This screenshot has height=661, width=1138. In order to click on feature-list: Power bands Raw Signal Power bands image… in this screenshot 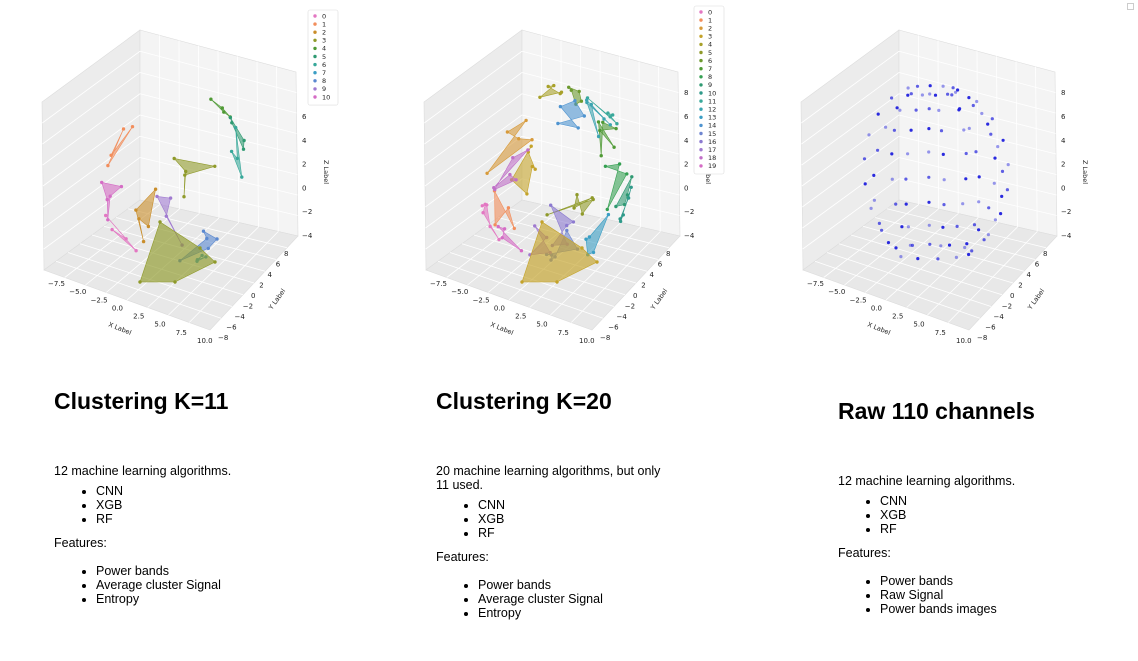, I will do `click(958, 595)`.